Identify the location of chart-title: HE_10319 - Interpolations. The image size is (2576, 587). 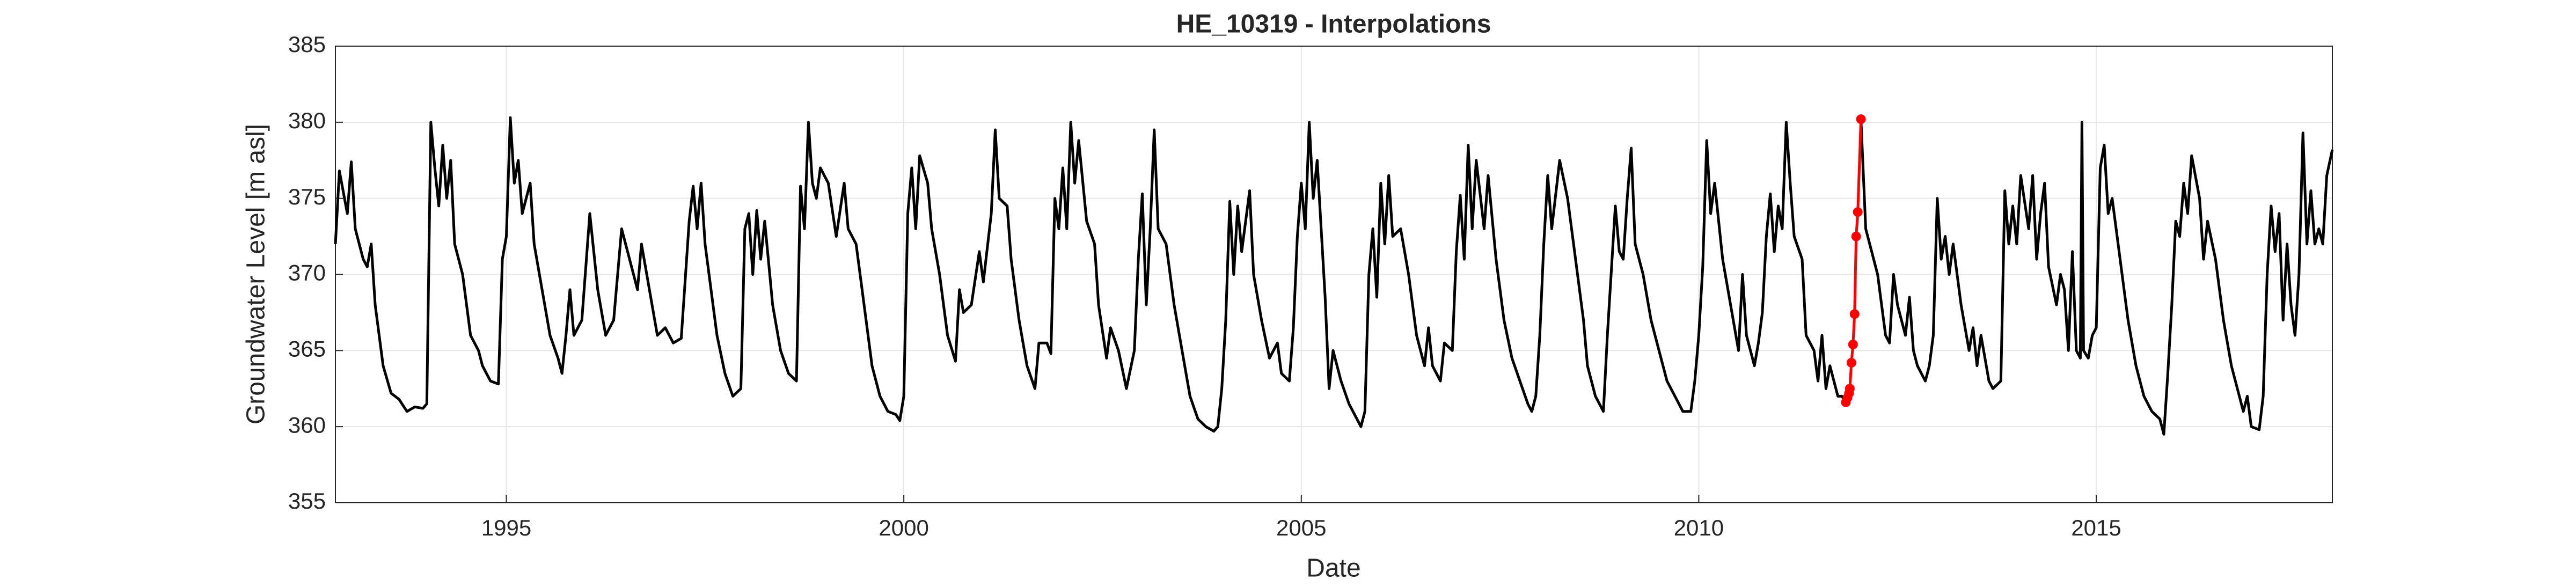
(1333, 24).